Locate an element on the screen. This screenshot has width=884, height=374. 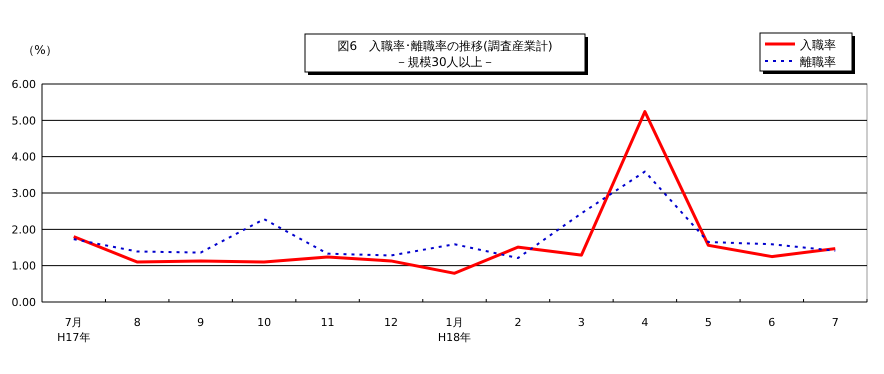
chart-subtitle: －規模30人以上－ is located at coordinates (445, 62).